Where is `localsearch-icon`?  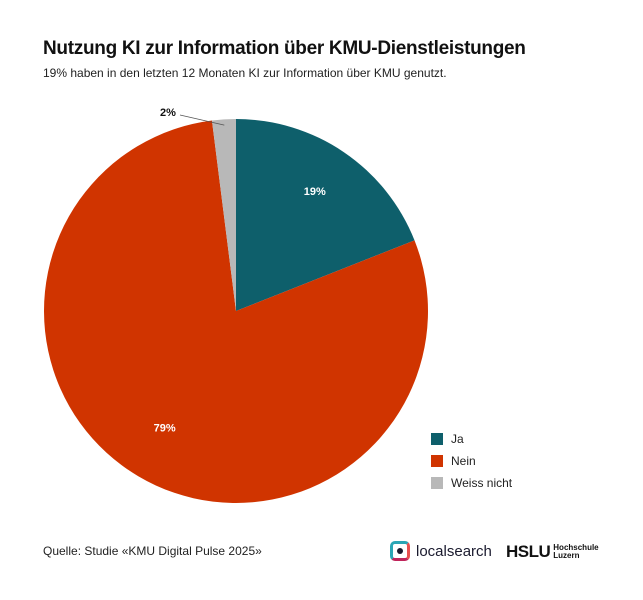 localsearch-icon is located at coordinates (400, 551).